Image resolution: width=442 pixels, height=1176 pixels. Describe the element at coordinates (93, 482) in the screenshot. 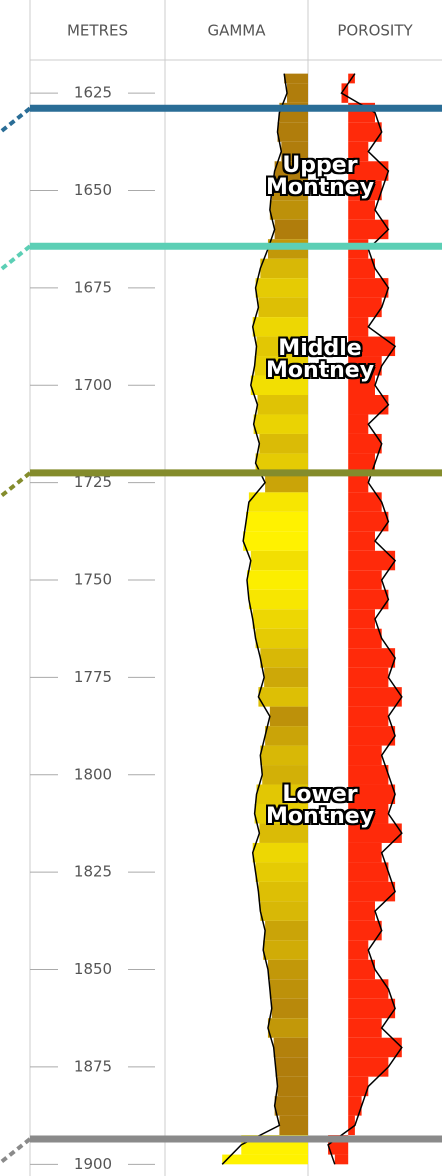

I see `y-tick-label: 1725` at that location.